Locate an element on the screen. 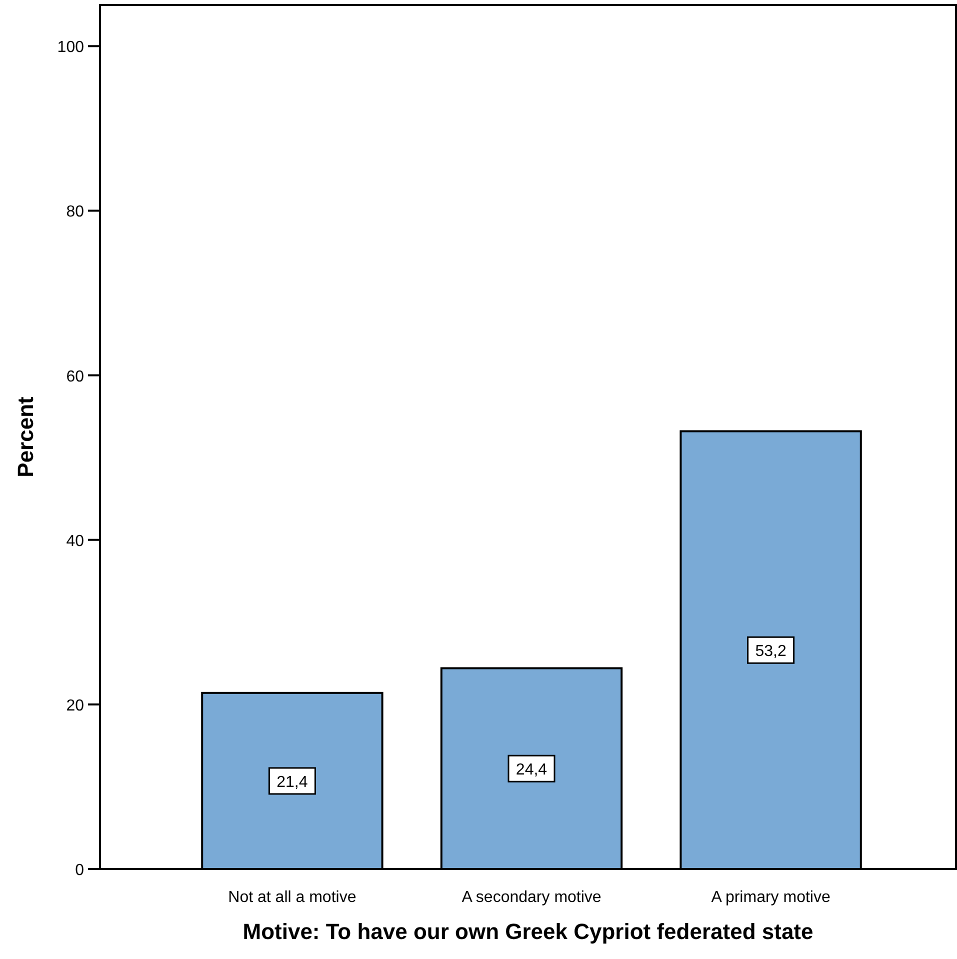  x-axis-title: Motive: To have our own Greek Cypriot federated state is located at coordinates (528, 931).